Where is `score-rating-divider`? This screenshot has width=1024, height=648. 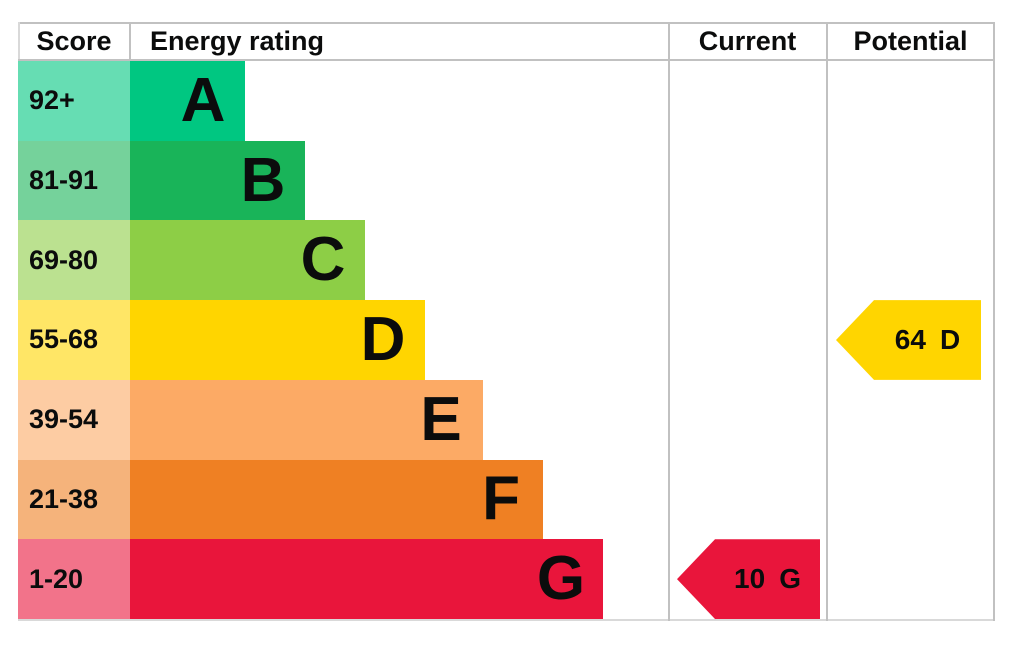
score-rating-divider is located at coordinates (130, 41).